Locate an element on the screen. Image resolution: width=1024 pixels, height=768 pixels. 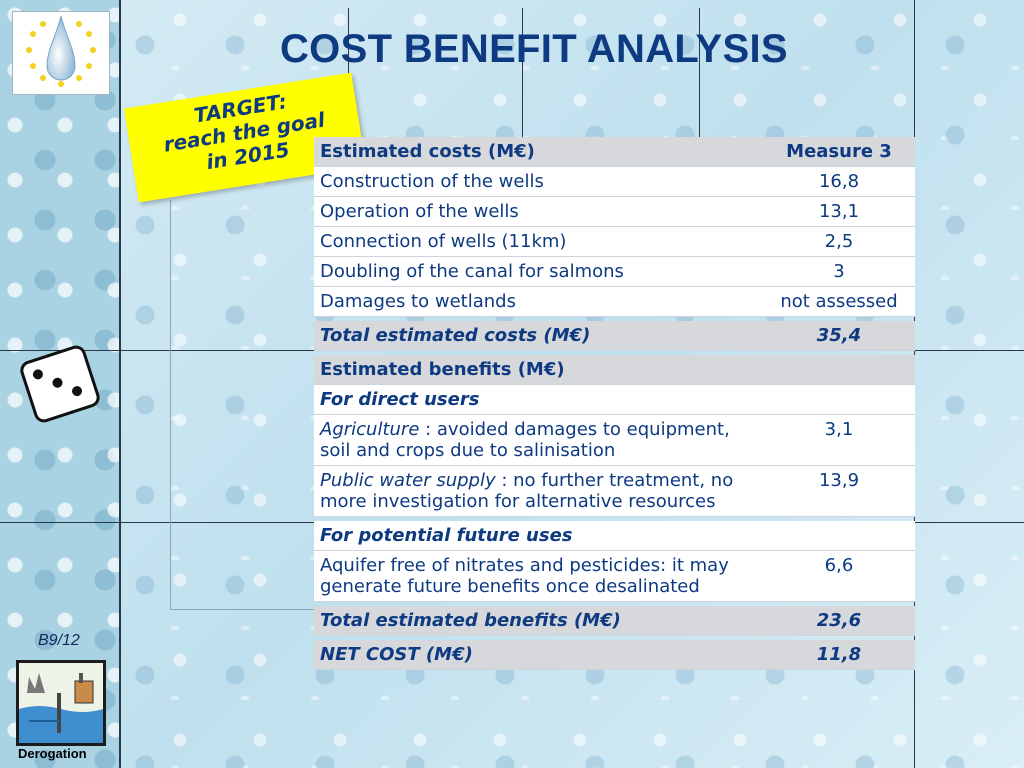
future-uses-label: For potential future uses is located at coordinates (538, 536).